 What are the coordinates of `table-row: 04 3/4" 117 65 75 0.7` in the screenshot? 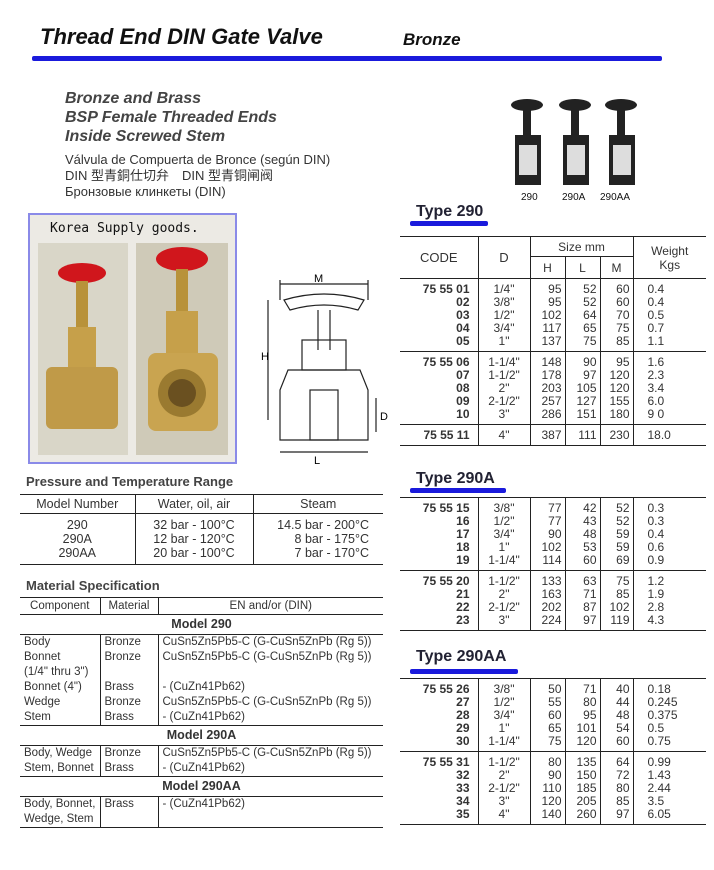 It's located at (553, 328).